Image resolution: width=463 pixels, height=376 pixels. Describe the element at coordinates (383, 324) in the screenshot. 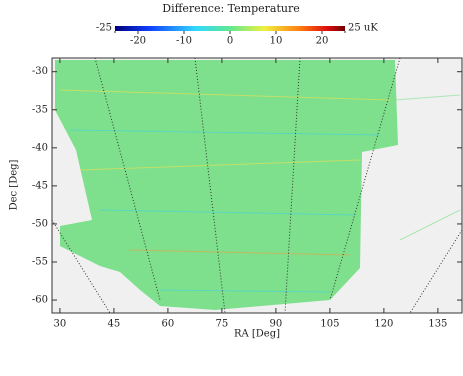

I see `x-tick-label: 120` at that location.